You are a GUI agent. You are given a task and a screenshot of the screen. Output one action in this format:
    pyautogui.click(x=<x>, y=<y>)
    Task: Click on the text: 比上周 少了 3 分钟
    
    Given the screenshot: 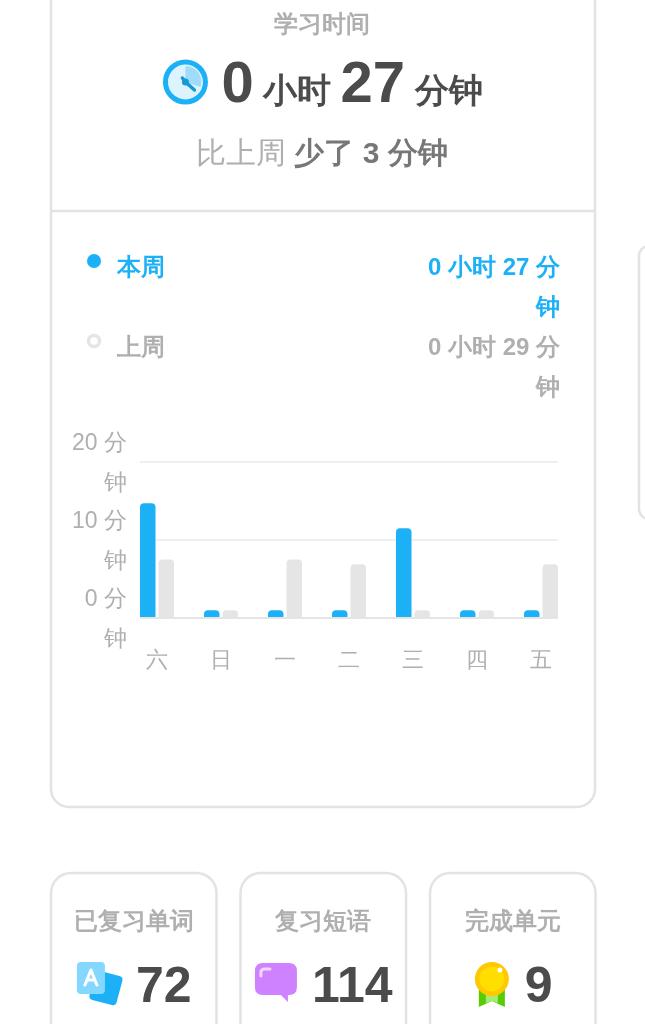 What is the action you would take?
    pyautogui.click(x=322, y=152)
    